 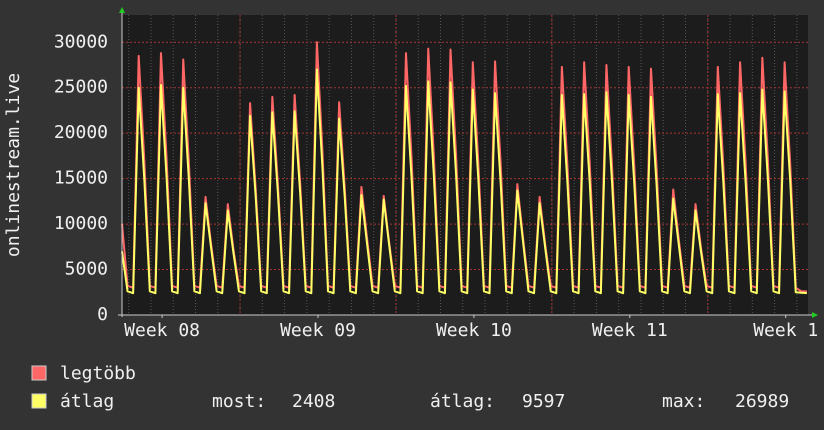 What do you see at coordinates (762, 401) in the screenshot?
I see `stat-value: 26989` at bounding box center [762, 401].